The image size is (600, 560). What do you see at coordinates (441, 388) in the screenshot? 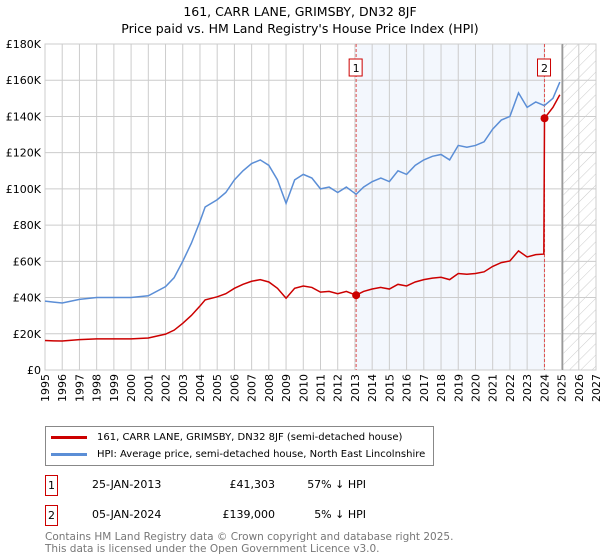
I see `x-tick-label: 2018` at bounding box center [441, 388].